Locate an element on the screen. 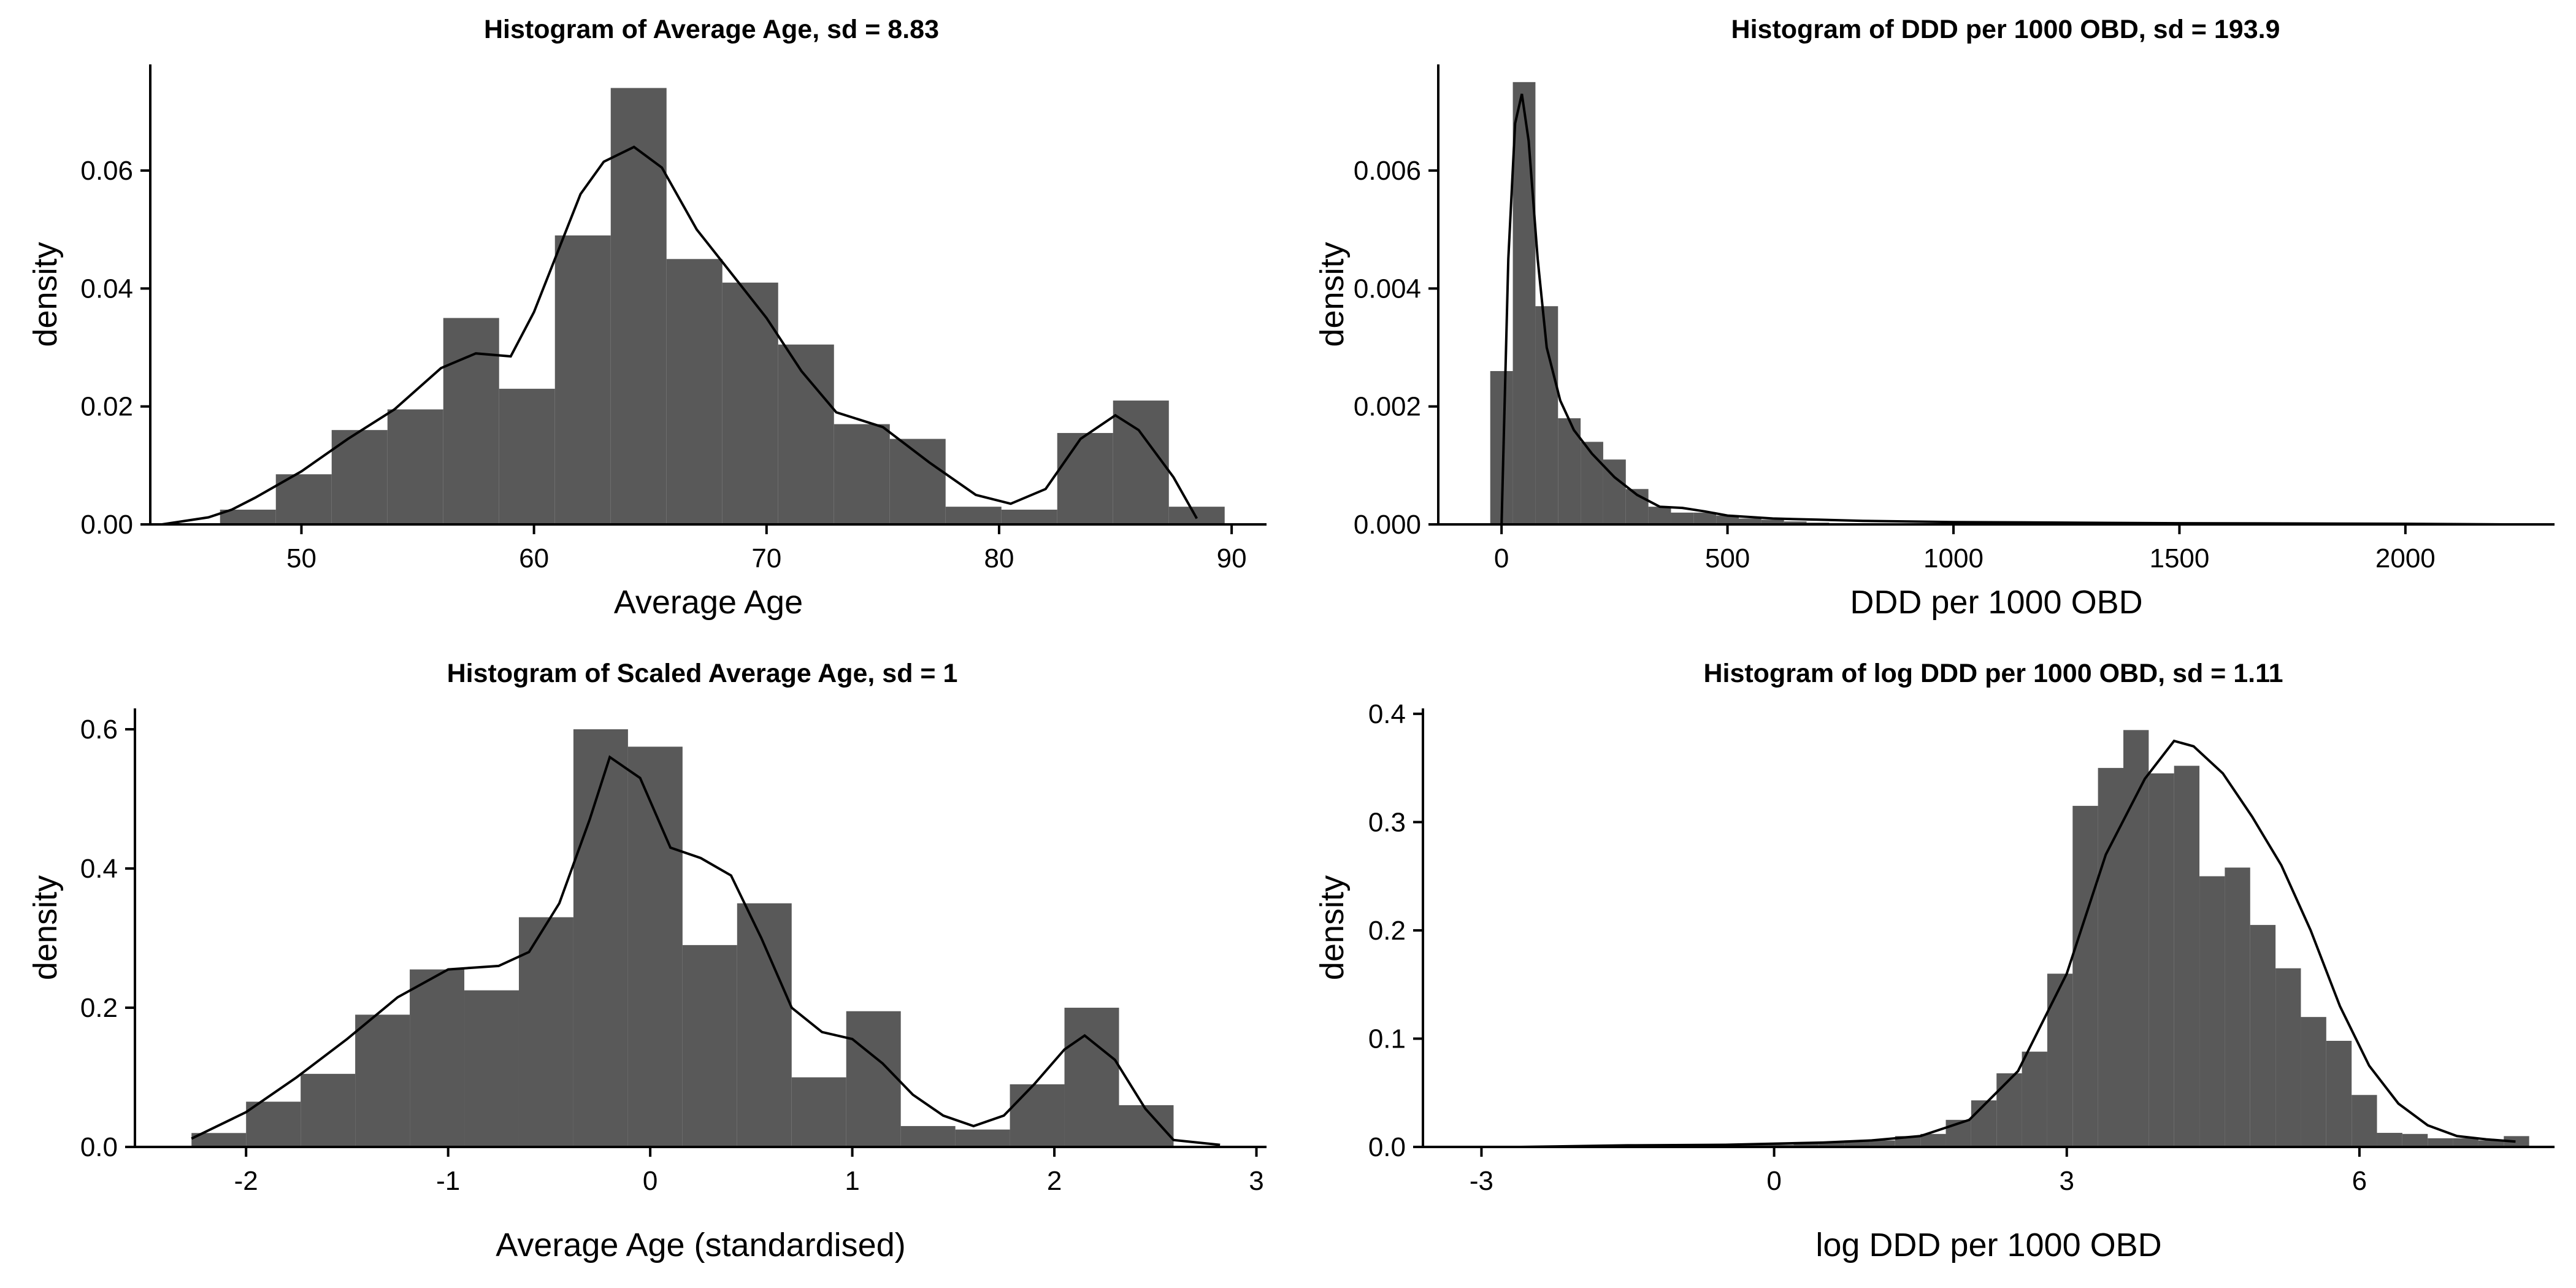  y-tick-label: 0.006 is located at coordinates (1387, 171).